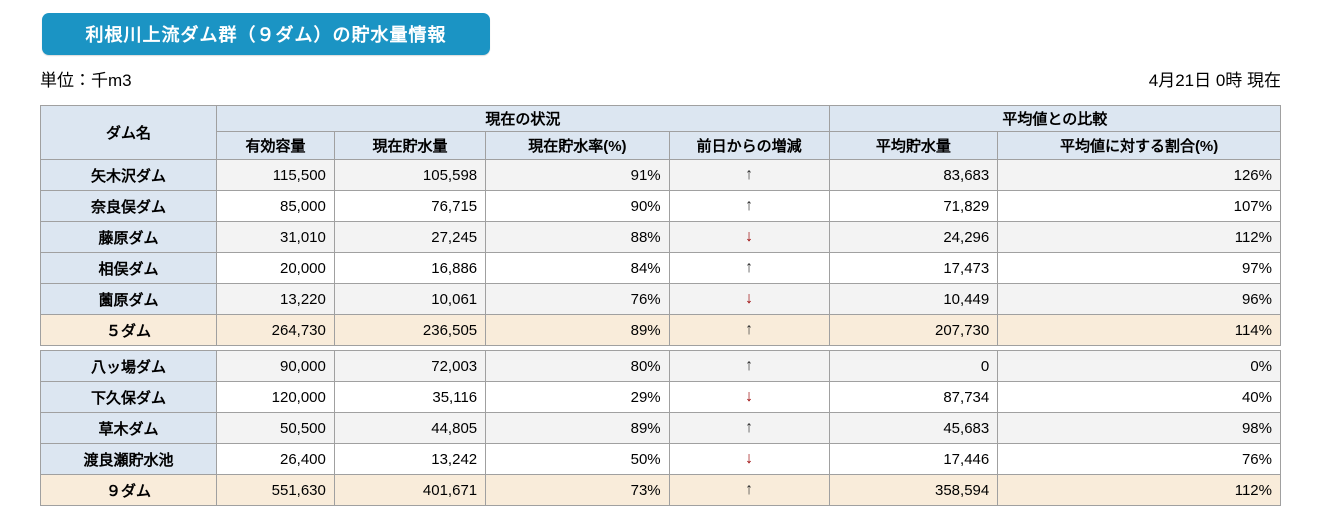 The width and height of the screenshot is (1321, 525). What do you see at coordinates (913, 145) in the screenshot?
I see `column-header-average-storage: 平均貯水量` at bounding box center [913, 145].